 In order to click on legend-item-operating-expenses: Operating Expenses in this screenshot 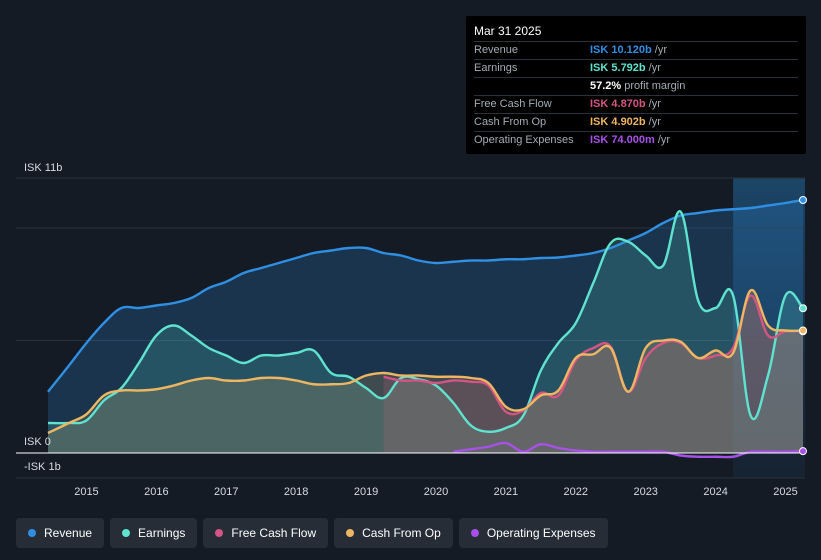, I will do `click(533, 533)`.